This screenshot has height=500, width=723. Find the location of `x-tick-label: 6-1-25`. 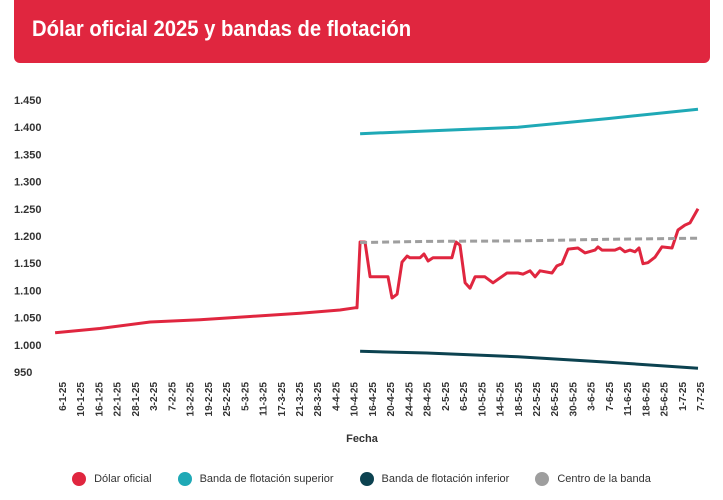

x-tick-label: 6-1-25 is located at coordinates (63, 396).